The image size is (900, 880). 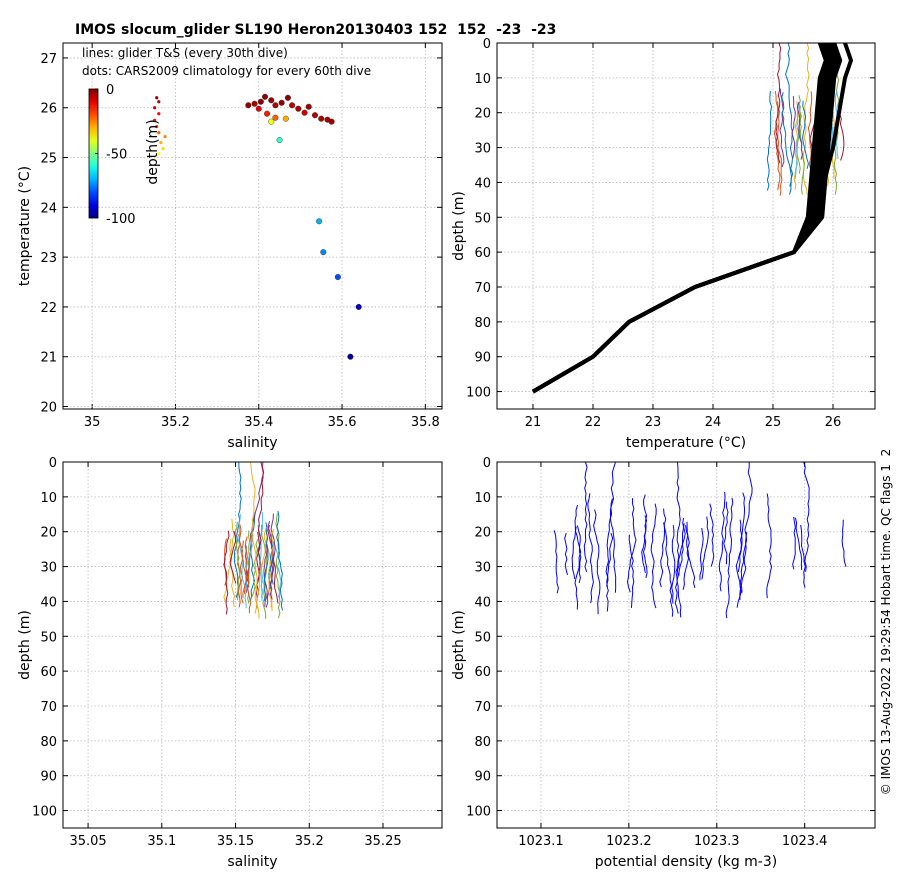 What do you see at coordinates (235, 841) in the screenshot?
I see `x-tick-label: 35.15` at bounding box center [235, 841].